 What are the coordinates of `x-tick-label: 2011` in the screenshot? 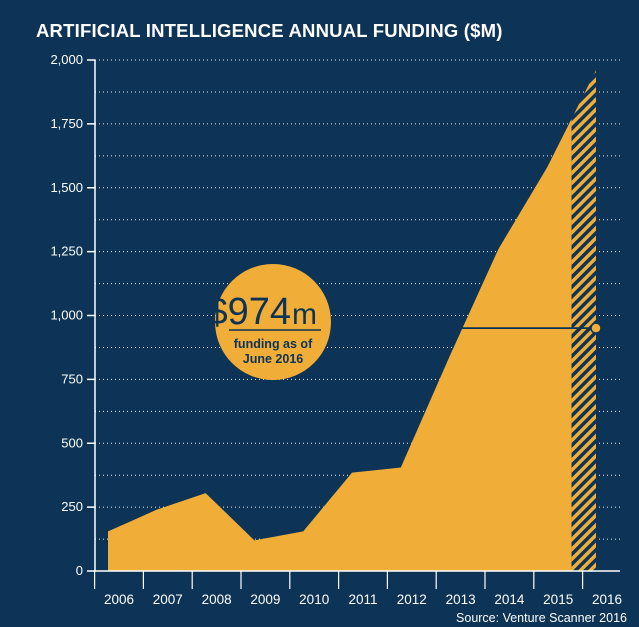 It's located at (362, 599).